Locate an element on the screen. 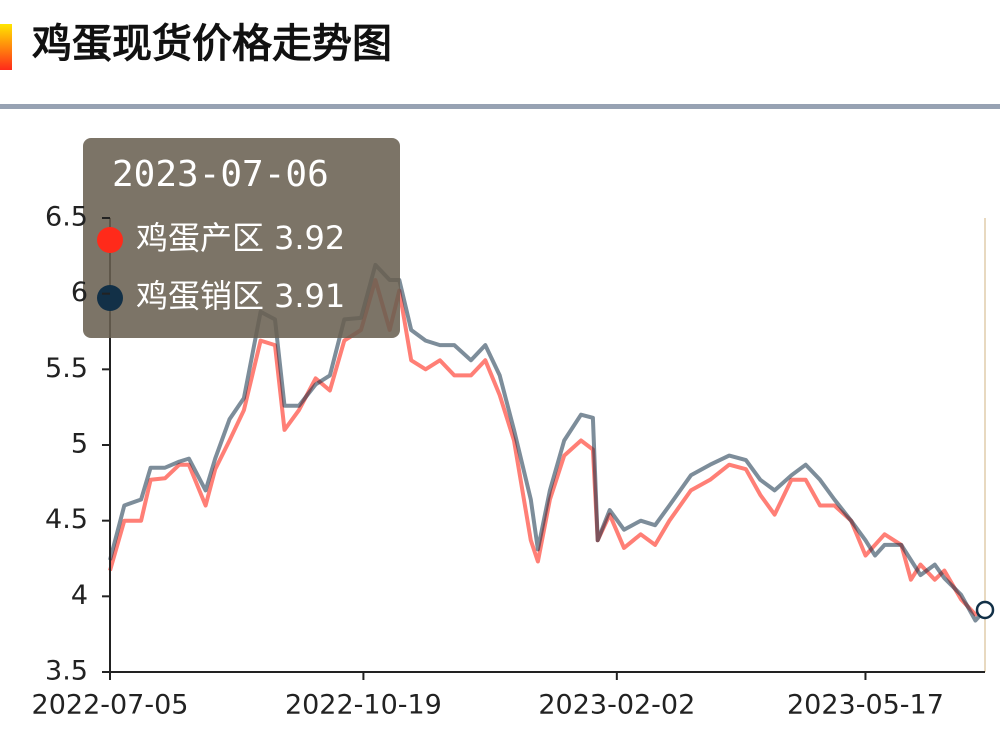 This screenshot has height=733, width=1000. tooltip-box is located at coordinates (241, 238).